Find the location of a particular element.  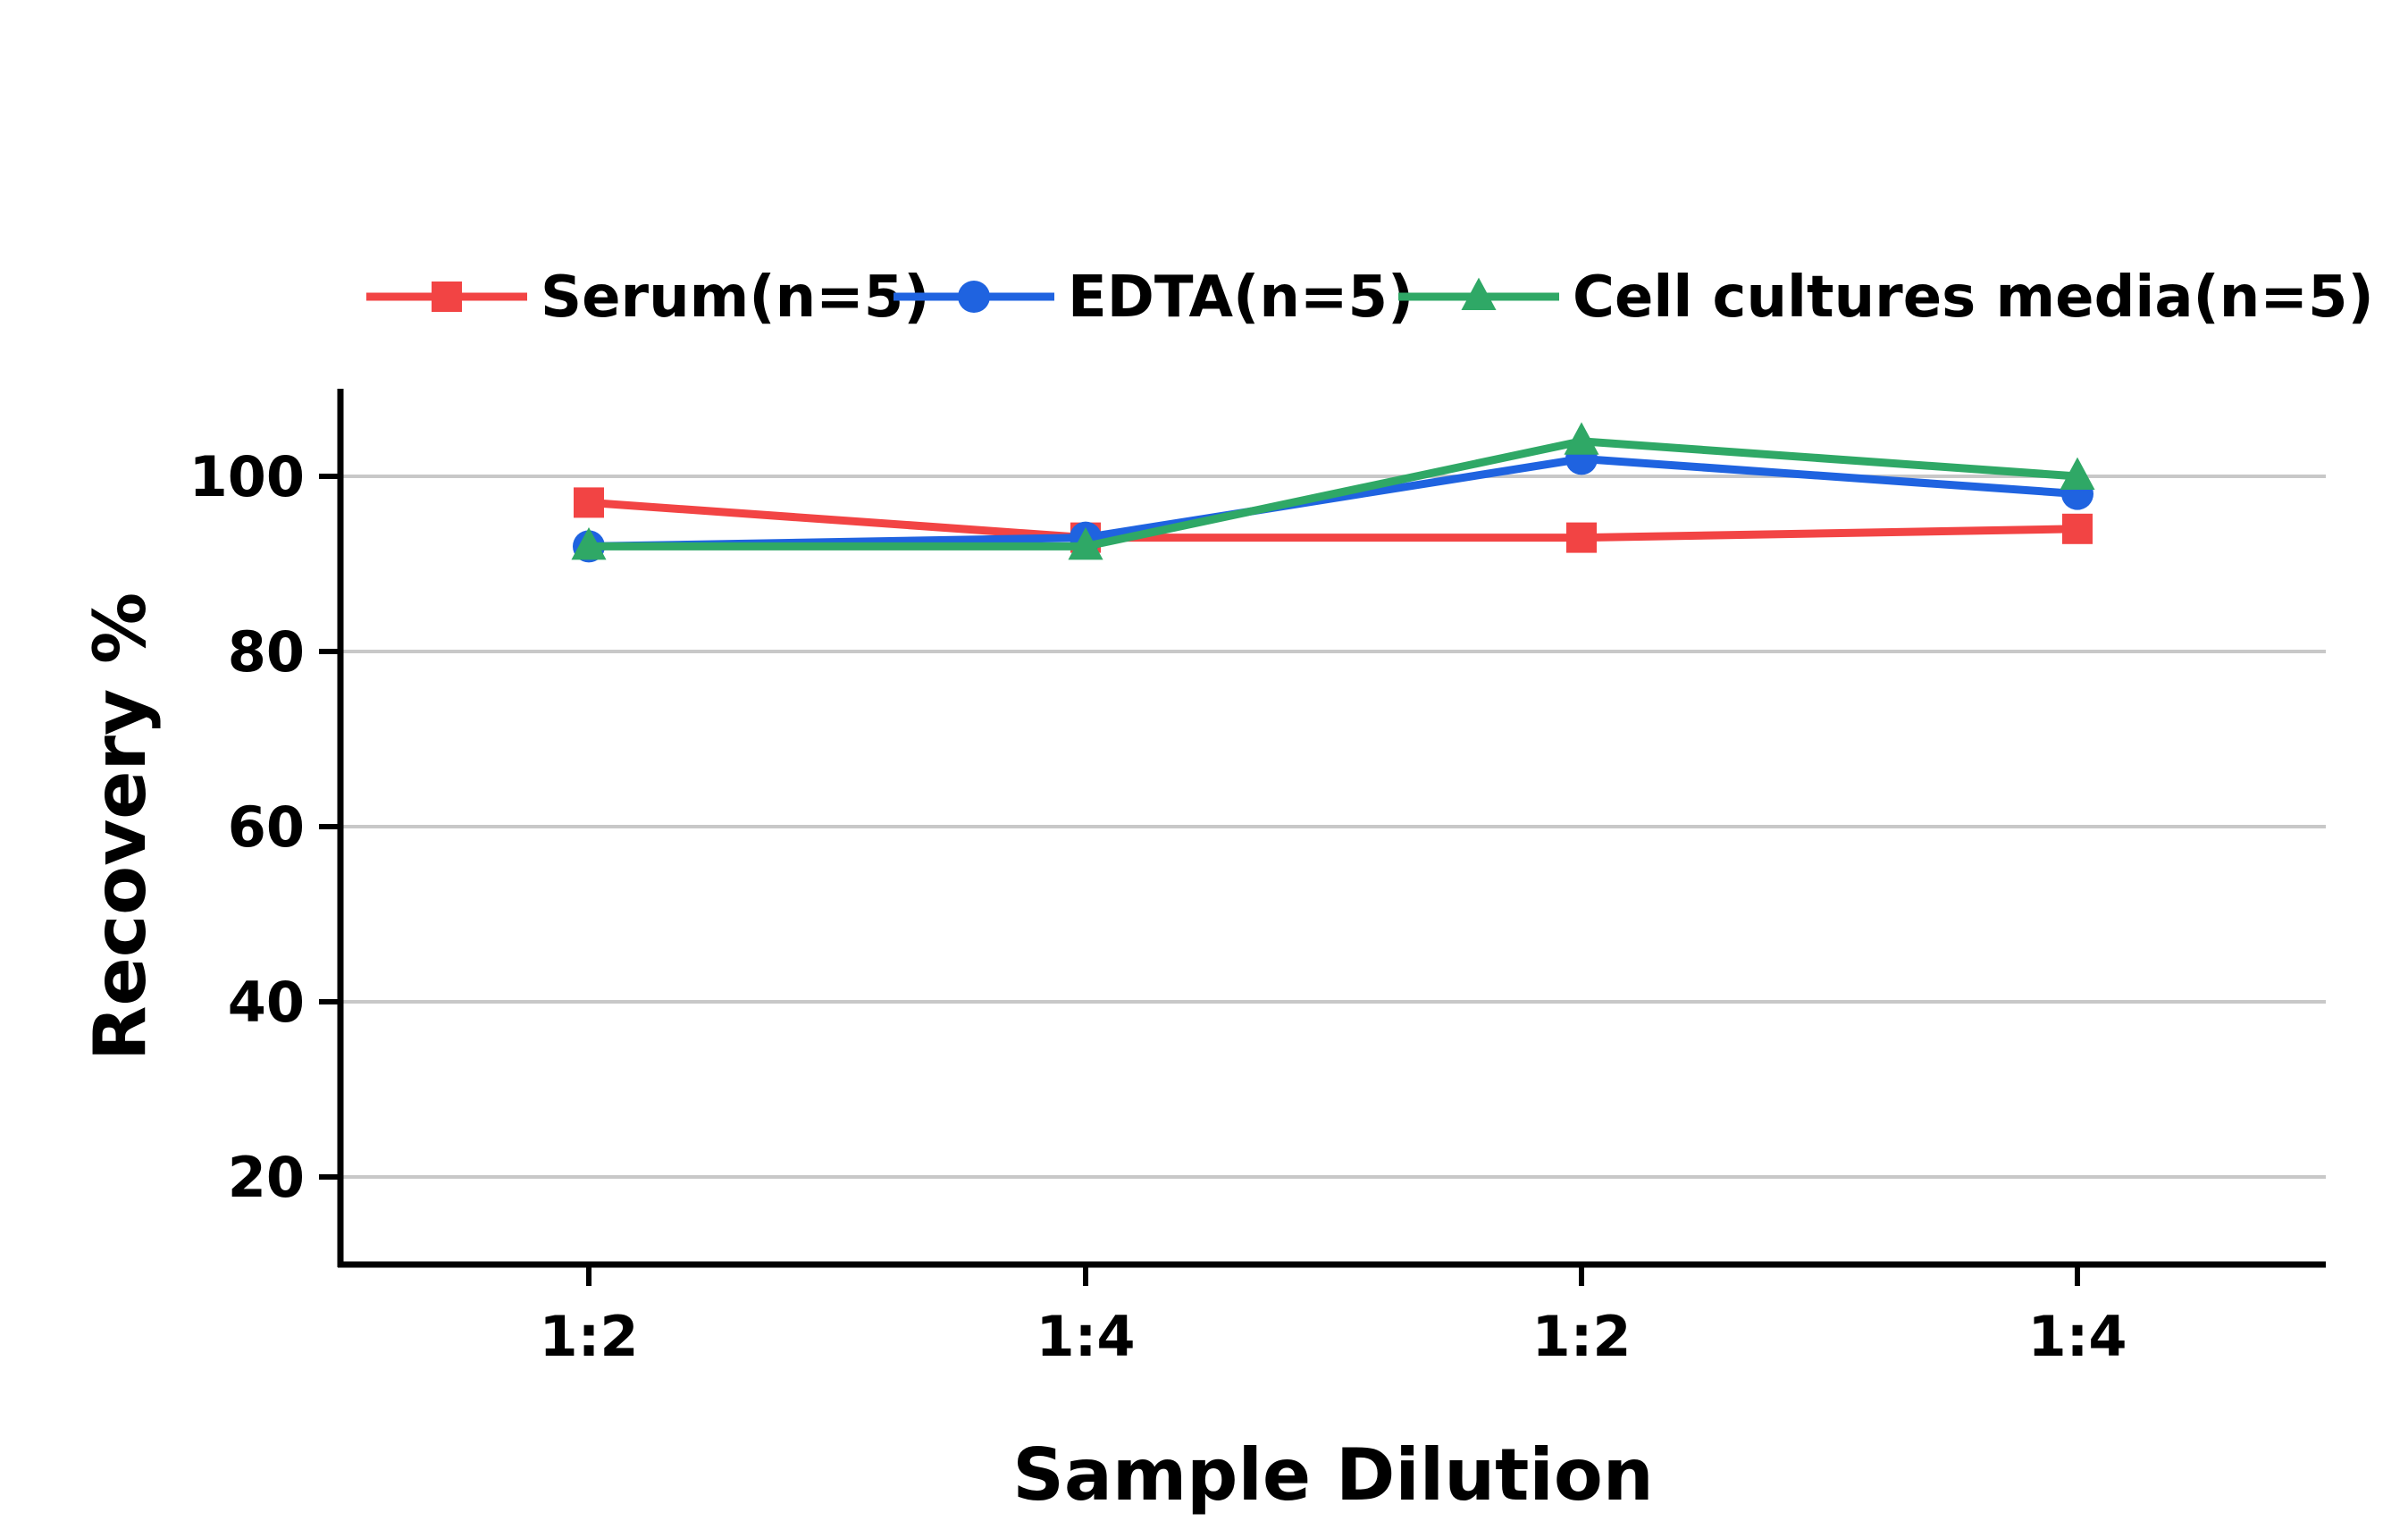

legend-label: Serum(n=5) is located at coordinates (735, 298).